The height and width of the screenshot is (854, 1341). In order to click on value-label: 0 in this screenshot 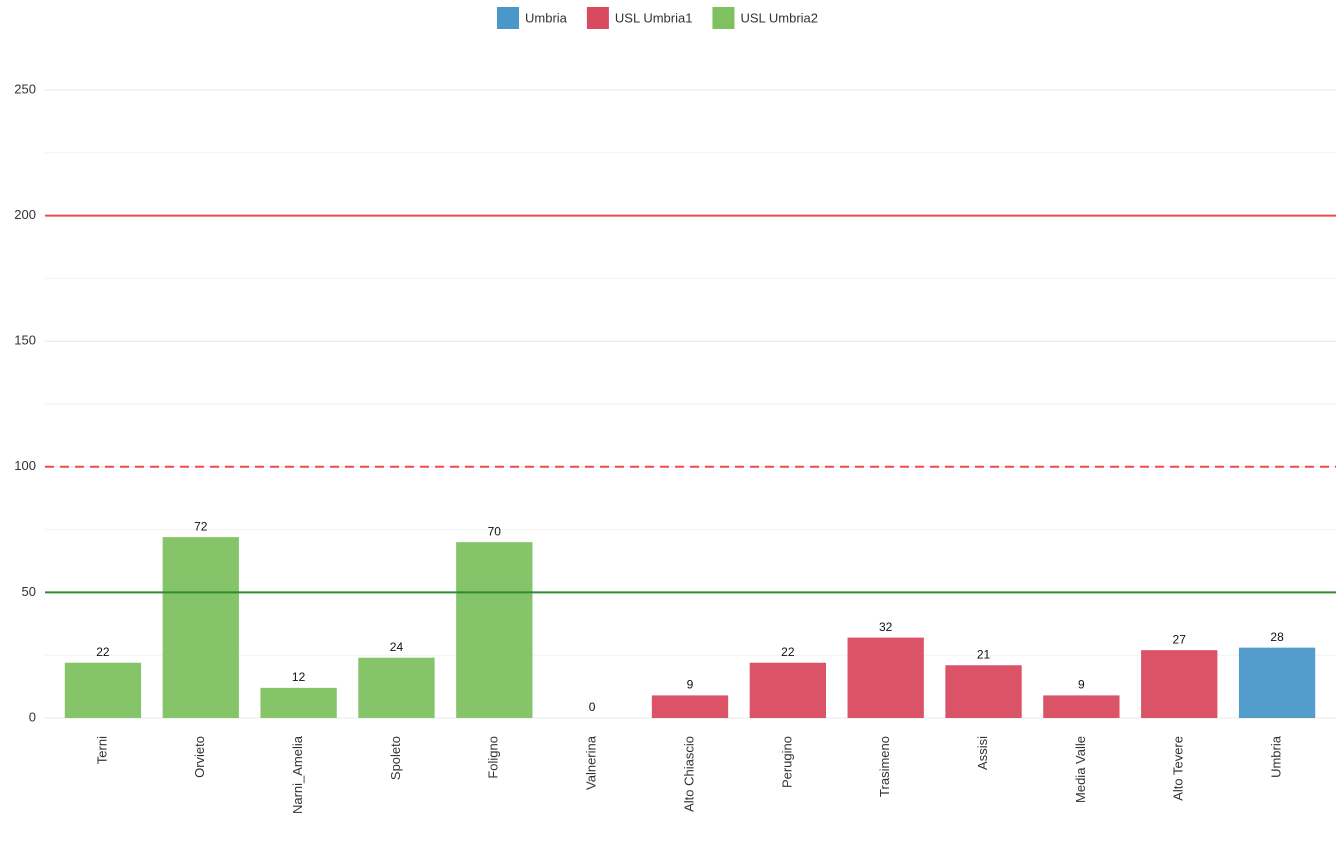, I will do `click(592, 707)`.